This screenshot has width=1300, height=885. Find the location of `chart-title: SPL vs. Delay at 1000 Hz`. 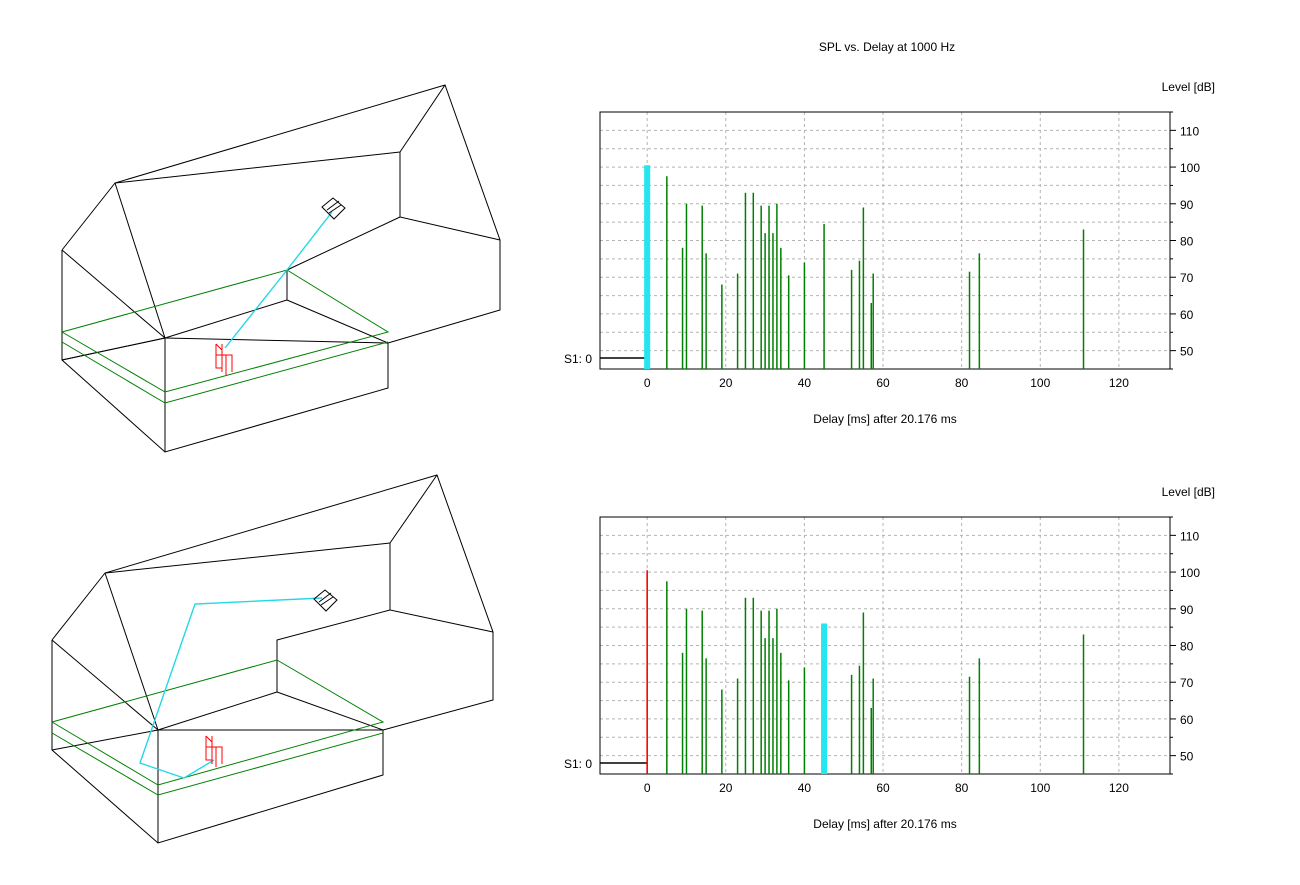

chart-title: SPL vs. Delay at 1000 Hz is located at coordinates (887, 47).